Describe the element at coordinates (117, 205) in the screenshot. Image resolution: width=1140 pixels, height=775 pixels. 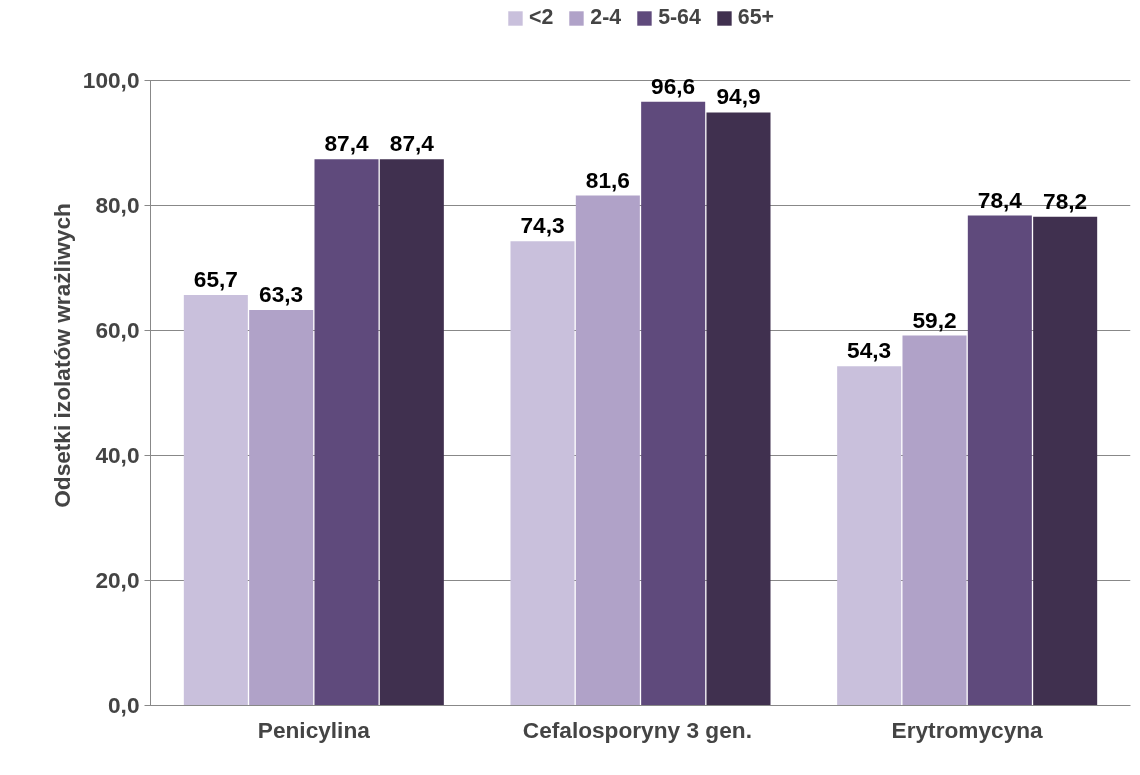
I see `y-tick-label: 80,0` at that location.